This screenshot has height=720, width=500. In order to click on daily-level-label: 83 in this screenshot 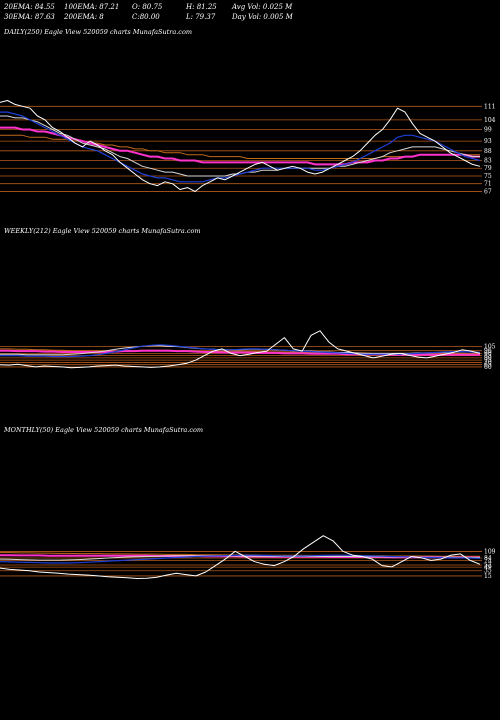, I will do `click(488, 160)`.